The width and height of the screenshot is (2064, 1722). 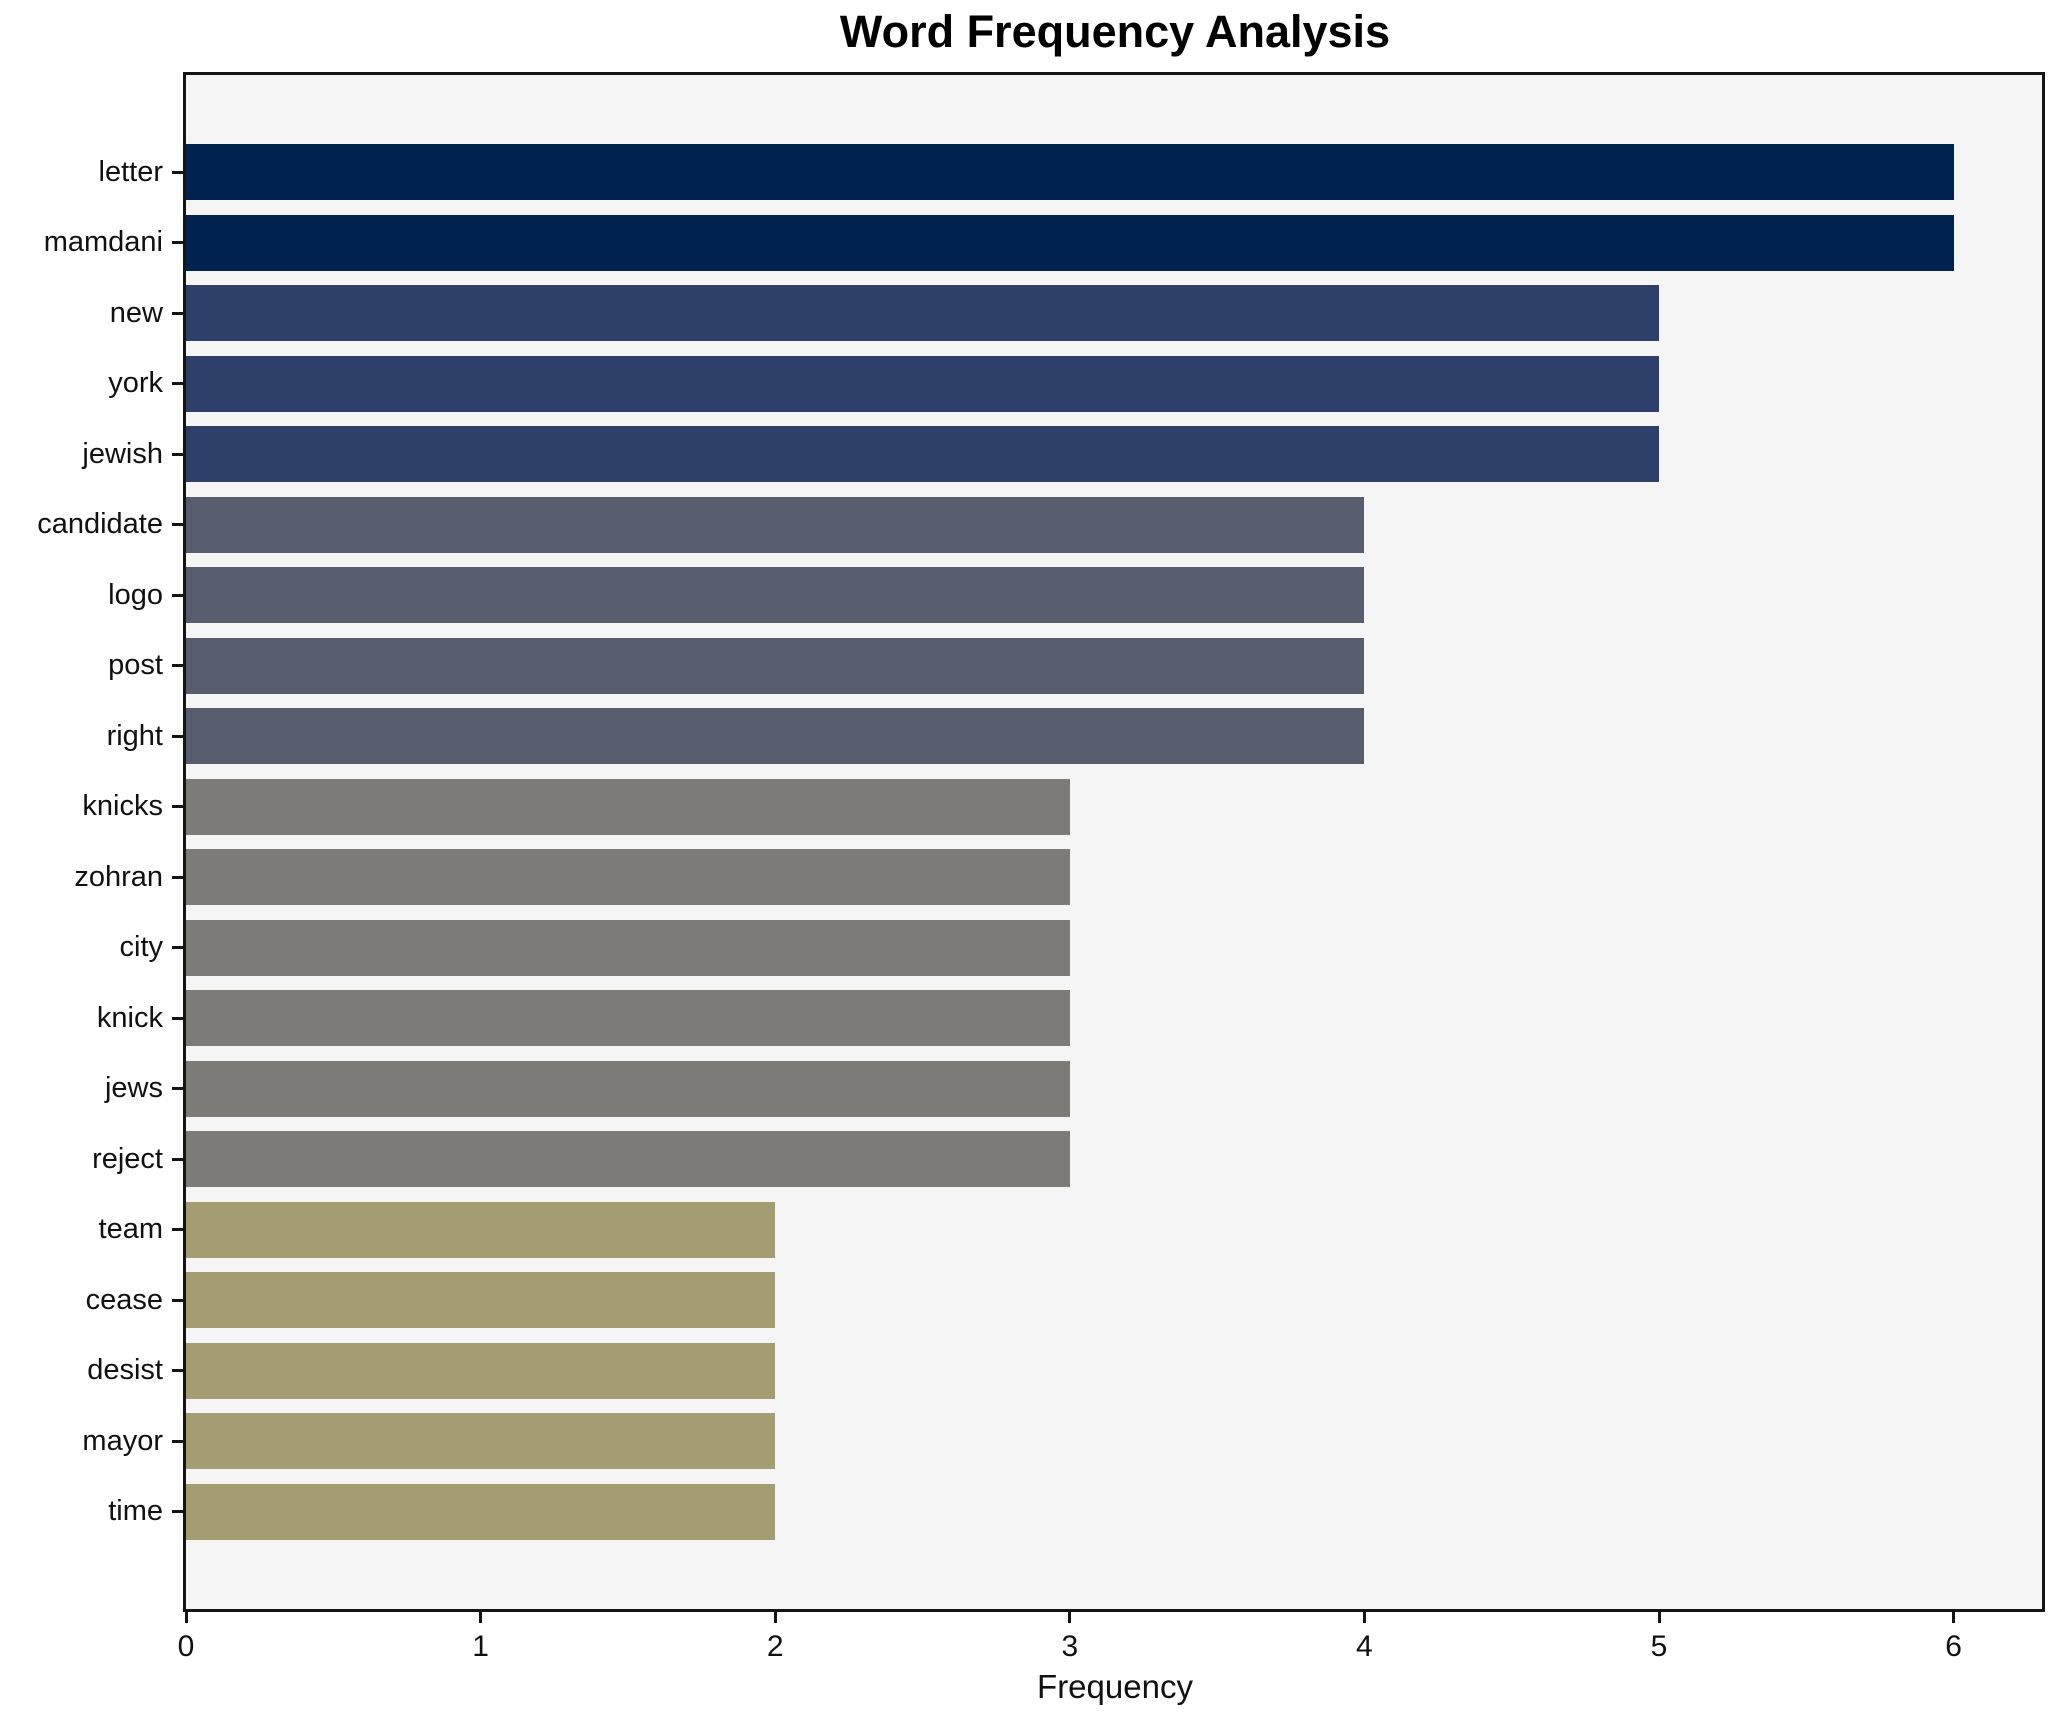 I want to click on y-tick-label-post: post, so click(x=135, y=665).